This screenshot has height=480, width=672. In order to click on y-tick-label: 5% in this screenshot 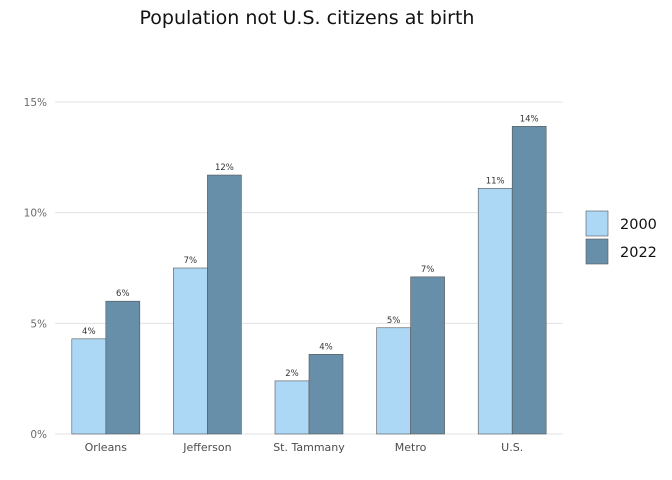, I will do `click(38, 324)`.